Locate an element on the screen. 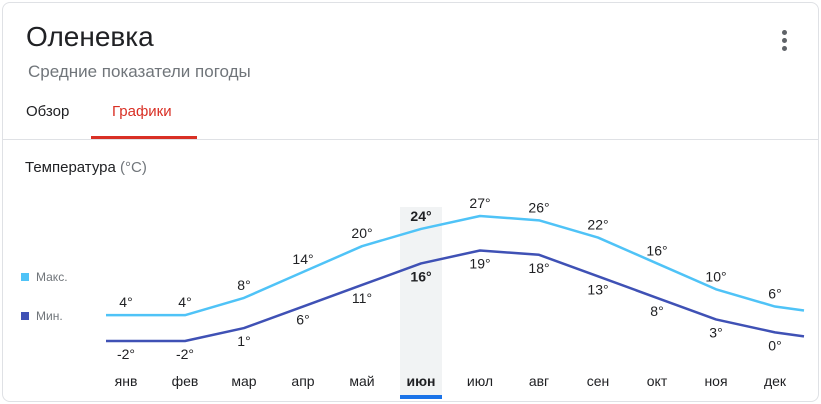 Image resolution: width=821 pixels, height=404 pixels. legend-max-swatch is located at coordinates (25, 277).